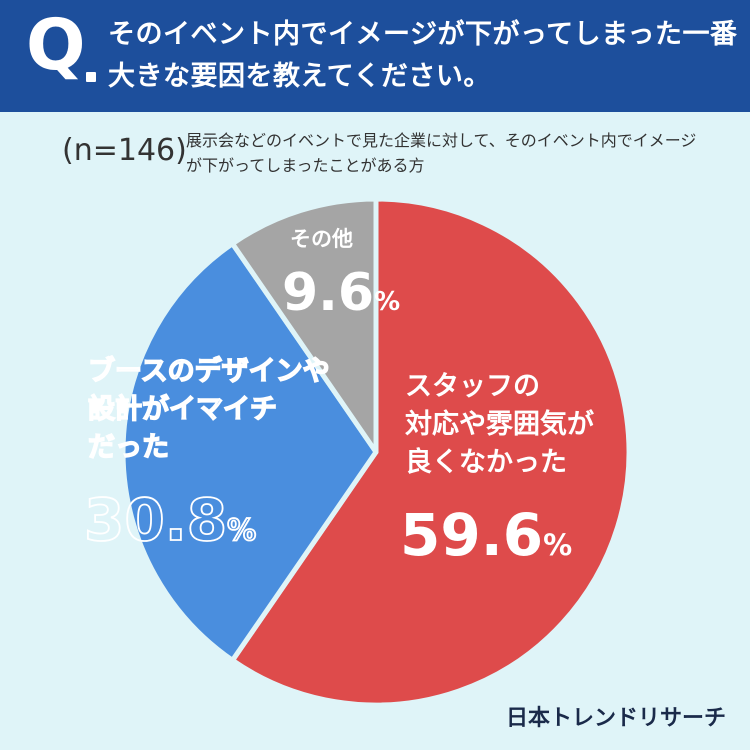  I want to click on slice-percentage-staff: 59.6%, so click(486, 535).